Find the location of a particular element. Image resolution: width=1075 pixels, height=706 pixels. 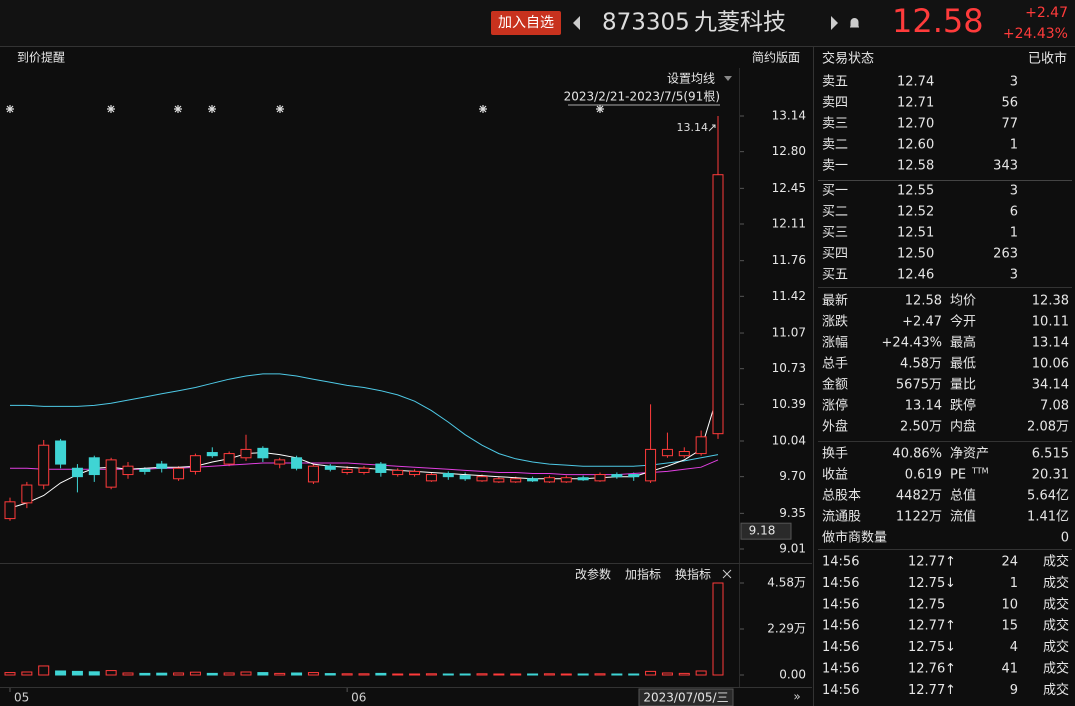

next-stock is located at coordinates (834, 23).